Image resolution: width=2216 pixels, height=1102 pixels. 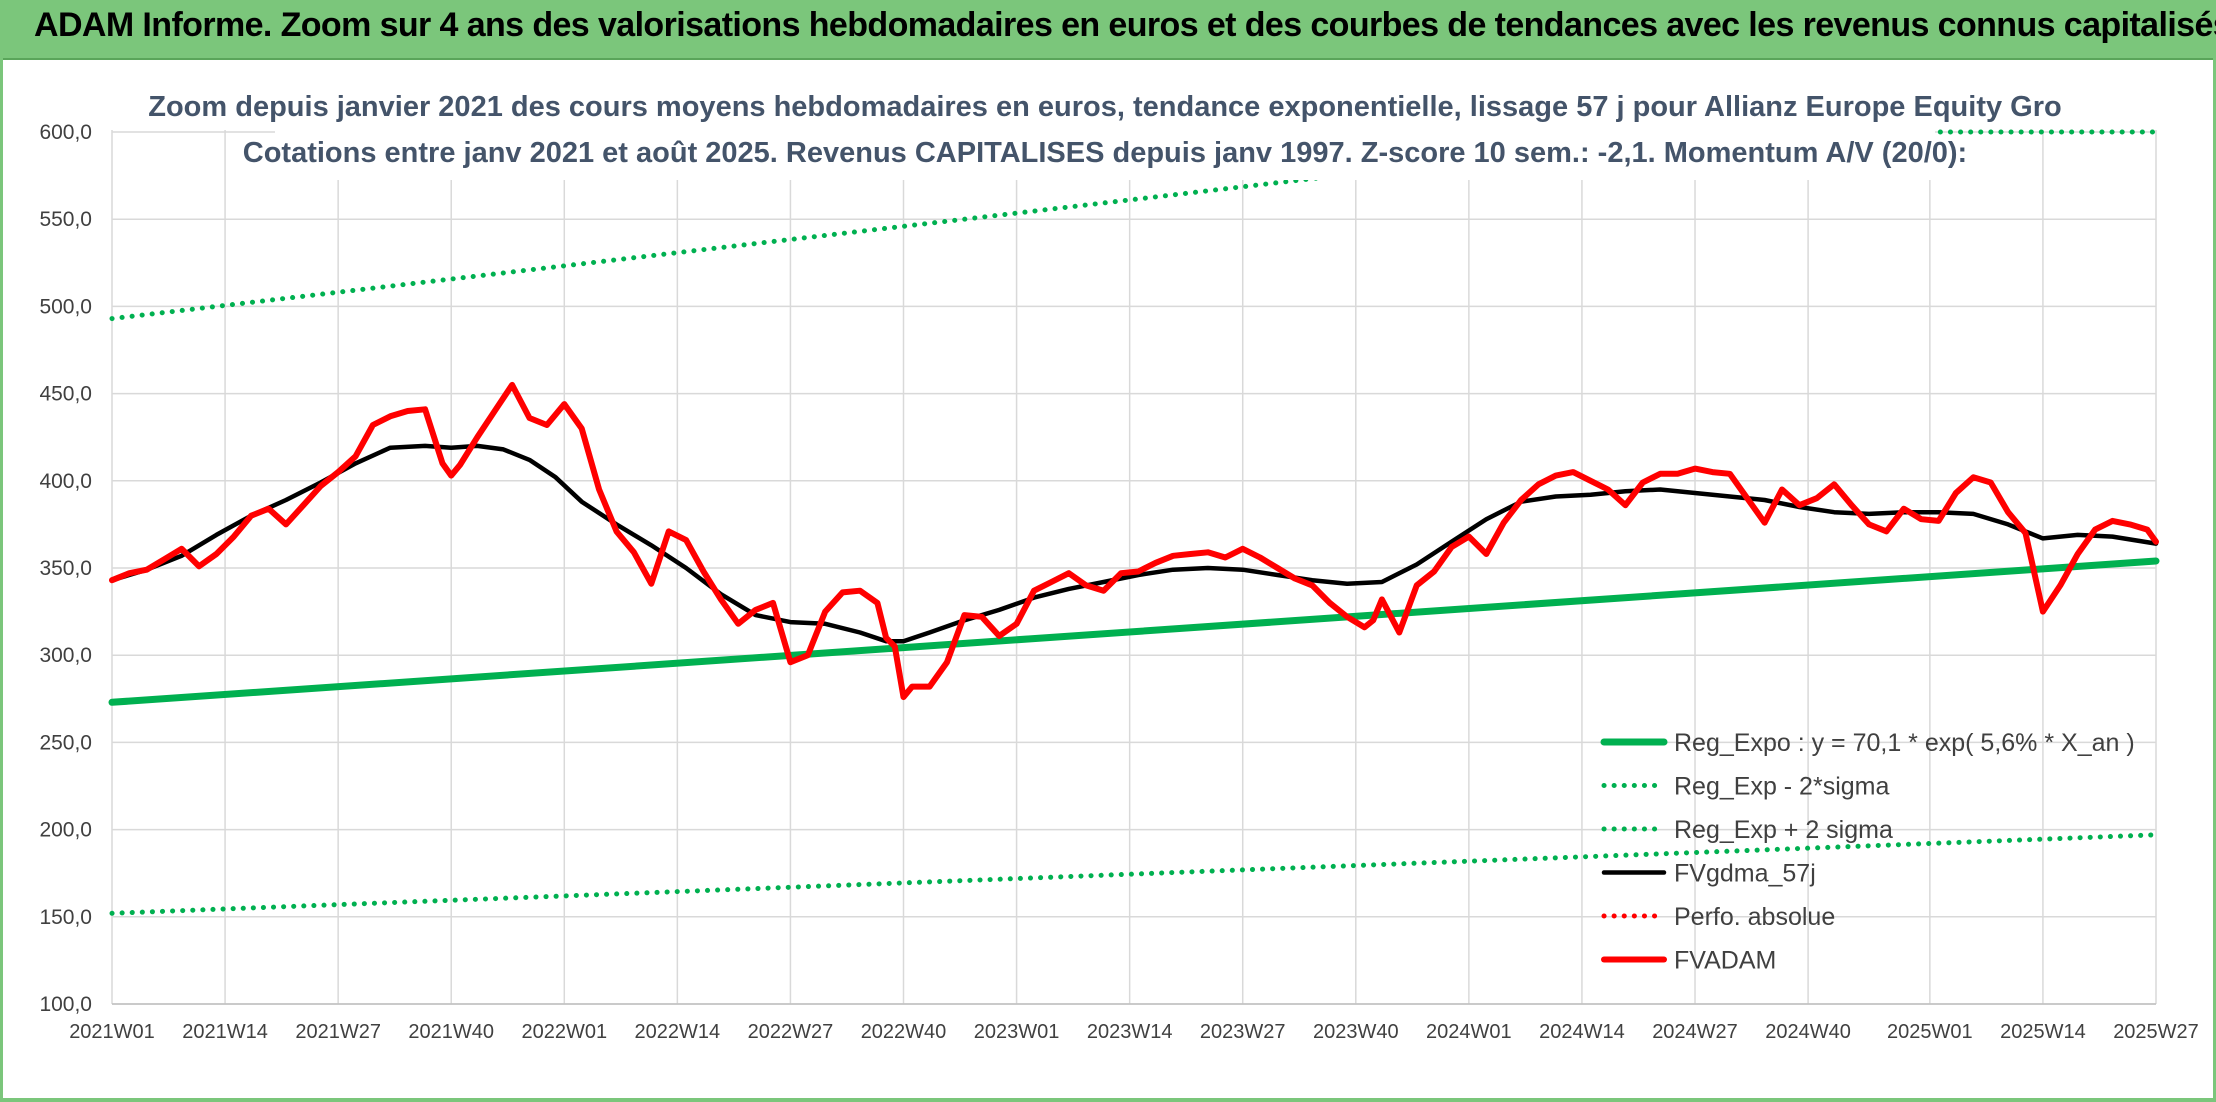 I want to click on x-tick-label: 2024W27, so click(x=1695, y=1032).